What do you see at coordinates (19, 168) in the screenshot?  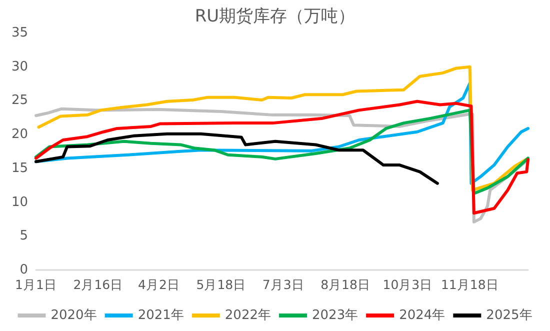 I see `y-tick-label: 15` at bounding box center [19, 168].